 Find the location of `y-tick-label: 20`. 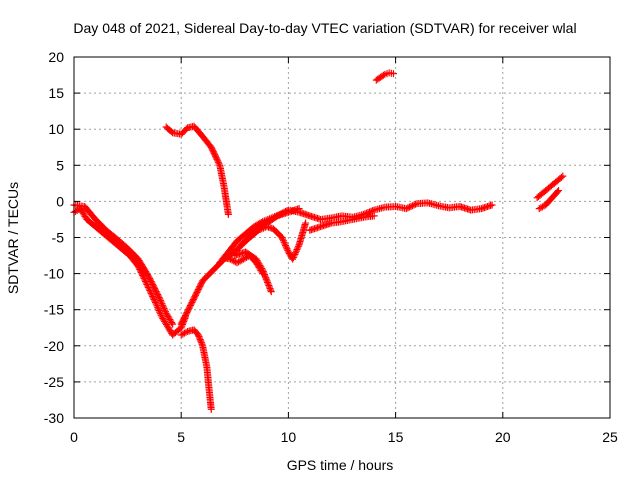

y-tick-label: 20 is located at coordinates (56, 57).